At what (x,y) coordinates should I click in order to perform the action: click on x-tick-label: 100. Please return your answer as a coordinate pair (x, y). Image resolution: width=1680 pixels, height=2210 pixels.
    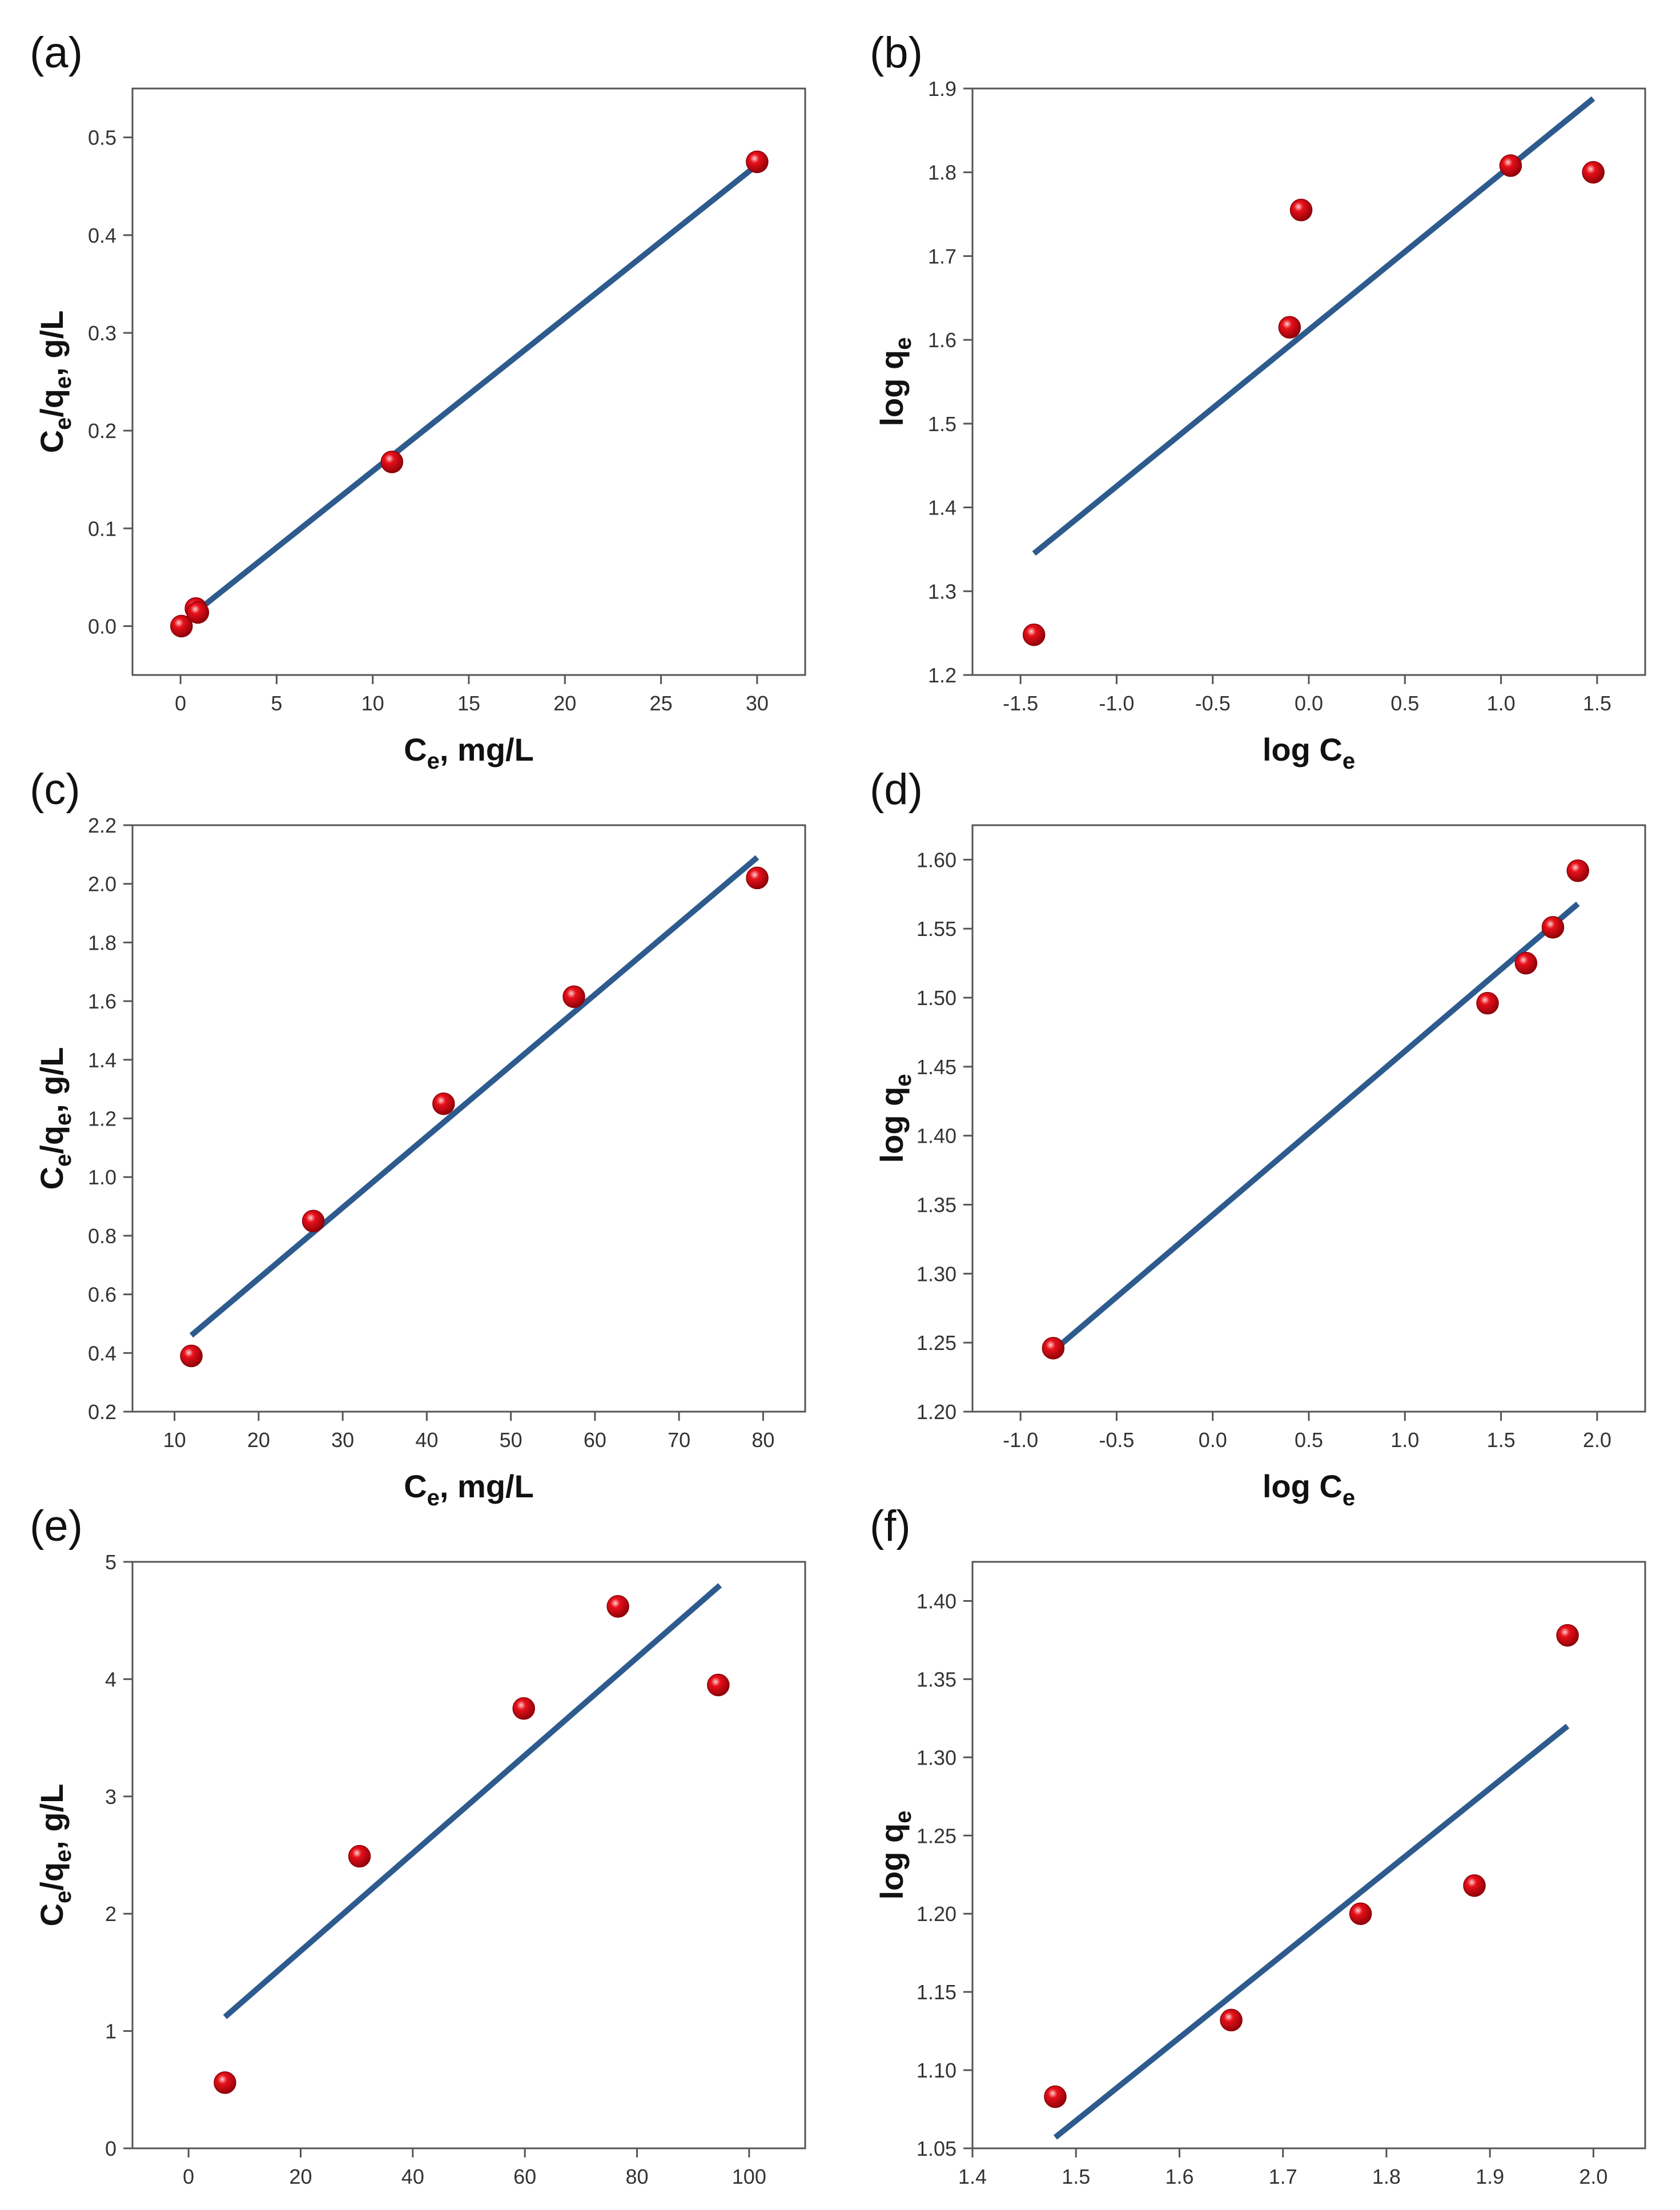
    Looking at the image, I should click on (749, 2176).